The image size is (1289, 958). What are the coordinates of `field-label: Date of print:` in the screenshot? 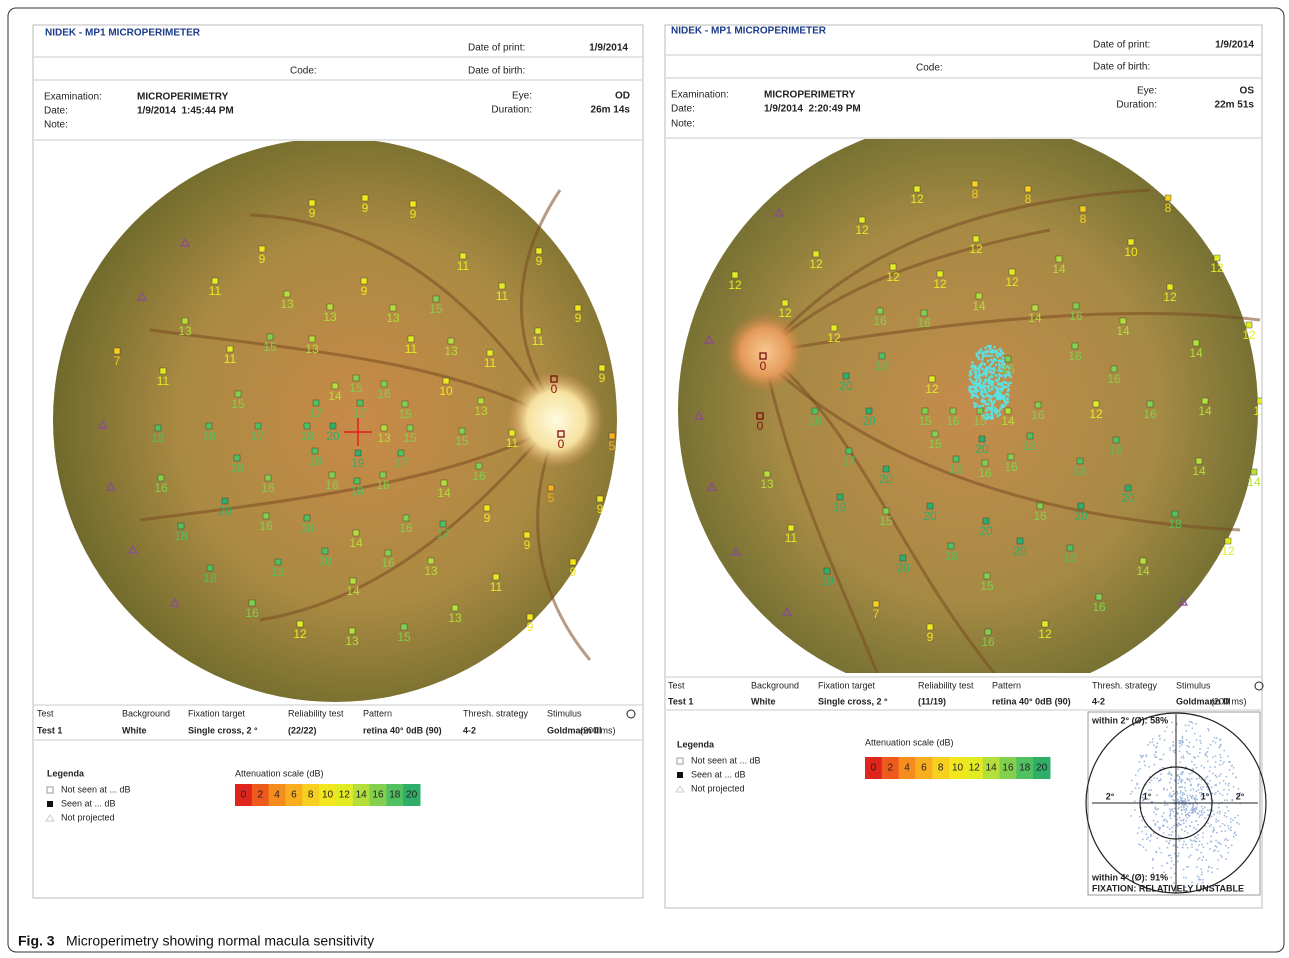 It's located at (1121, 45).